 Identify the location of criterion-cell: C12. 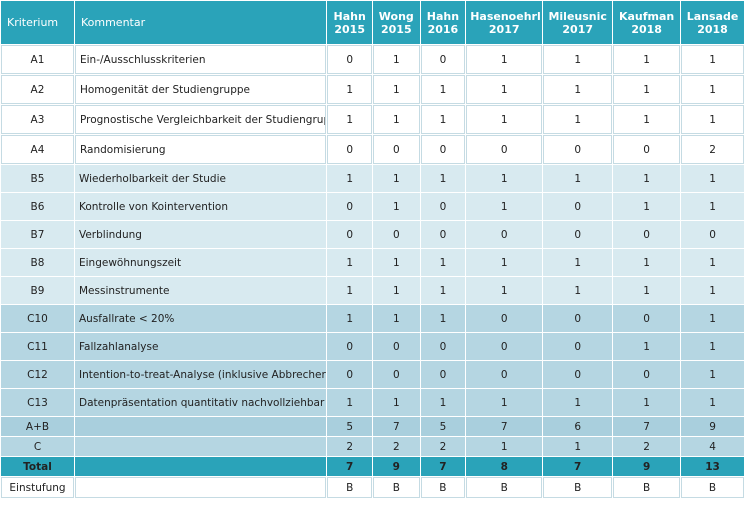
(37, 374).